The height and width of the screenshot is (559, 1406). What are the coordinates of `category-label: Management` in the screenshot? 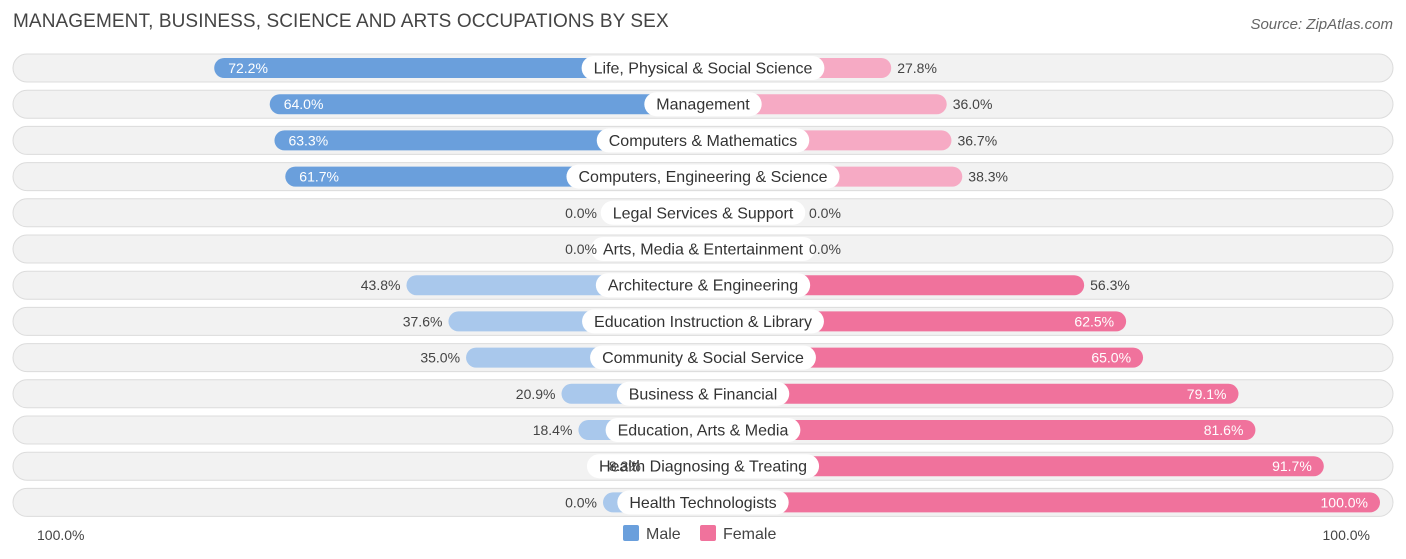 It's located at (703, 105).